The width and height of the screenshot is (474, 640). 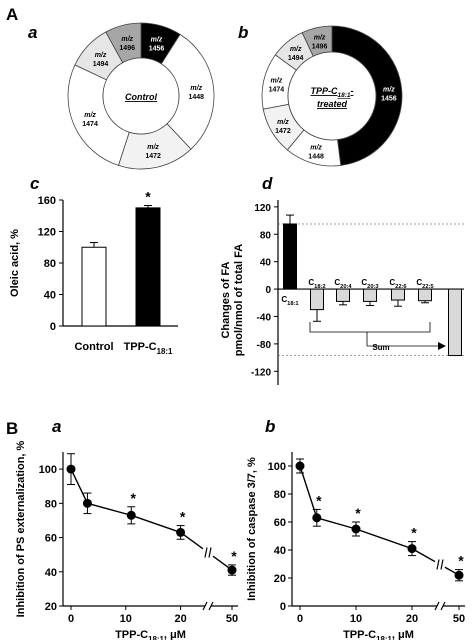 What do you see at coordinates (280, 523) in the screenshot?
I see `y-tick-label: 60` at bounding box center [280, 523].